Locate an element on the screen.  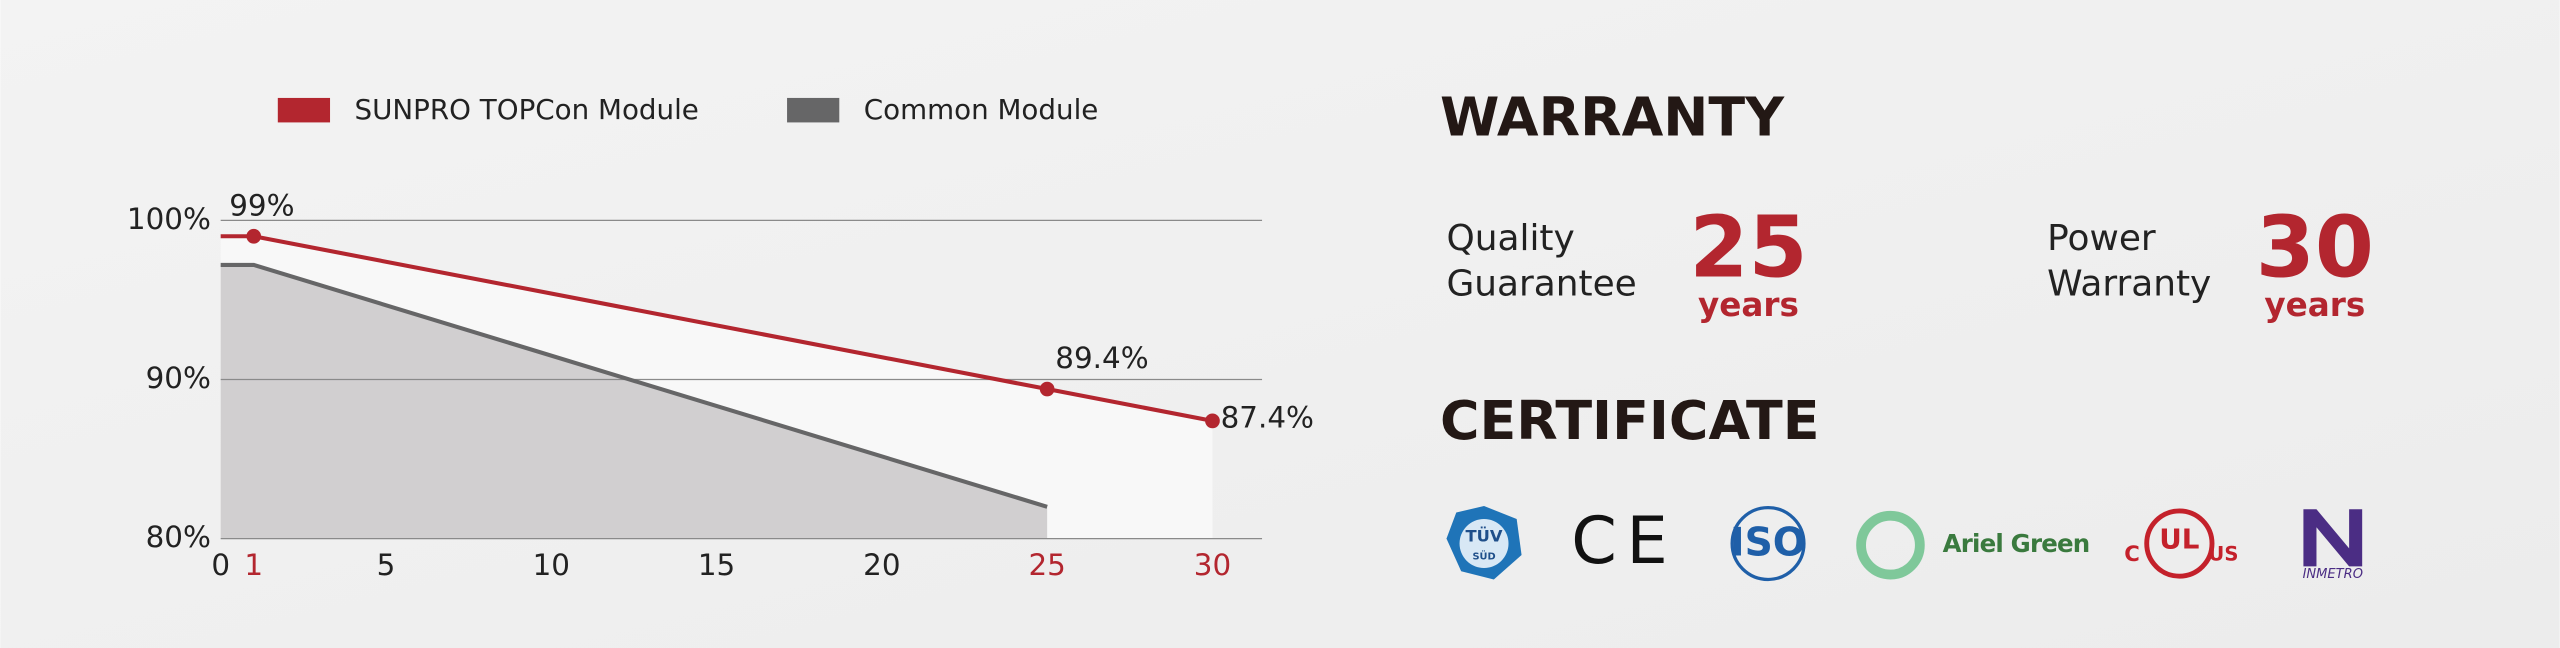
logo-text: C is located at coordinates (2132, 554).